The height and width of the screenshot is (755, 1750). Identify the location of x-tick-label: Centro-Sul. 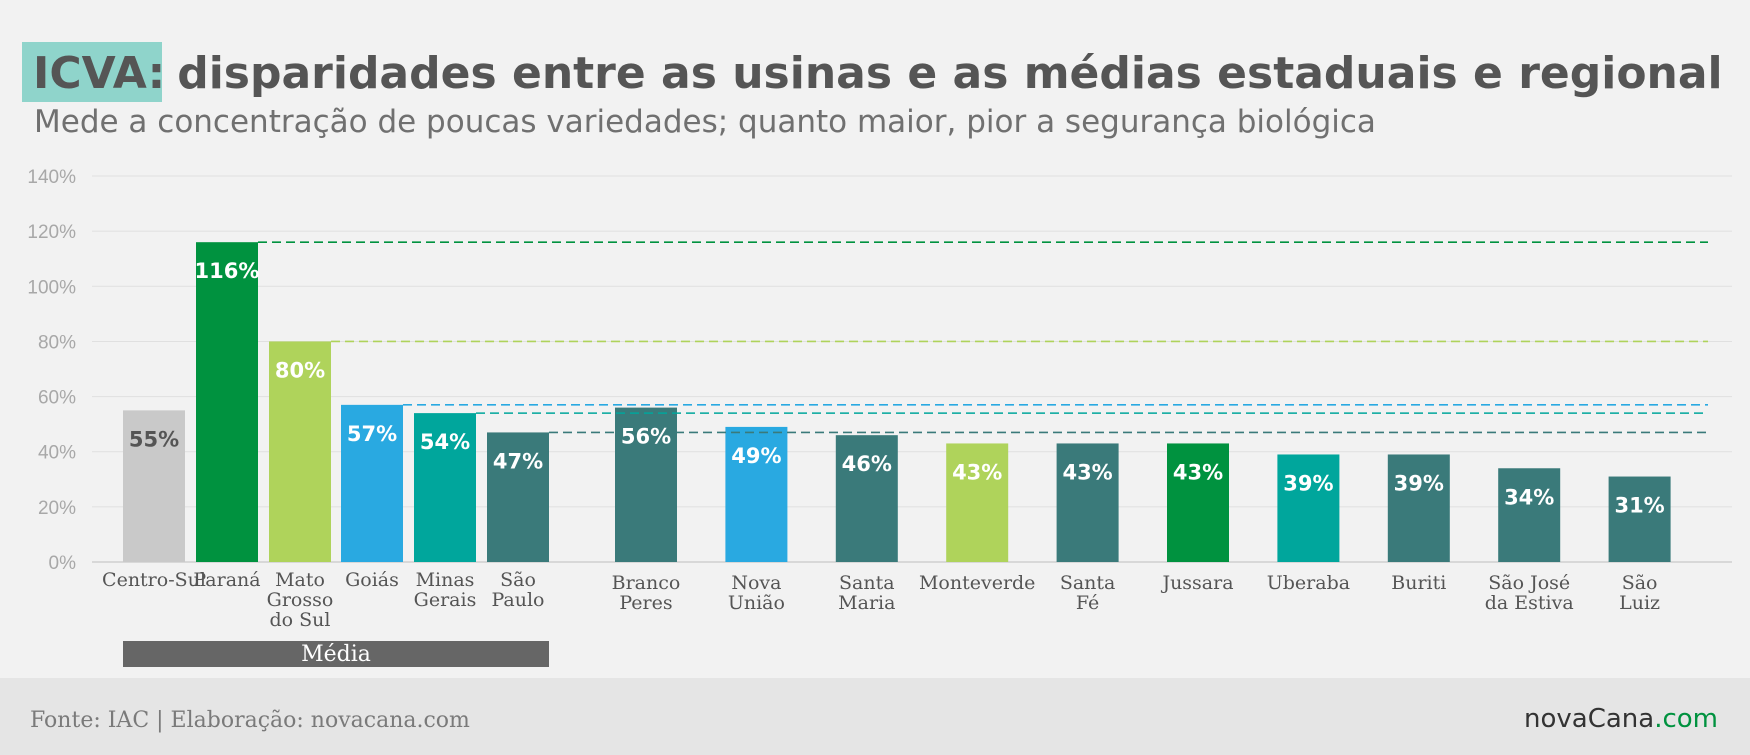
(154, 580).